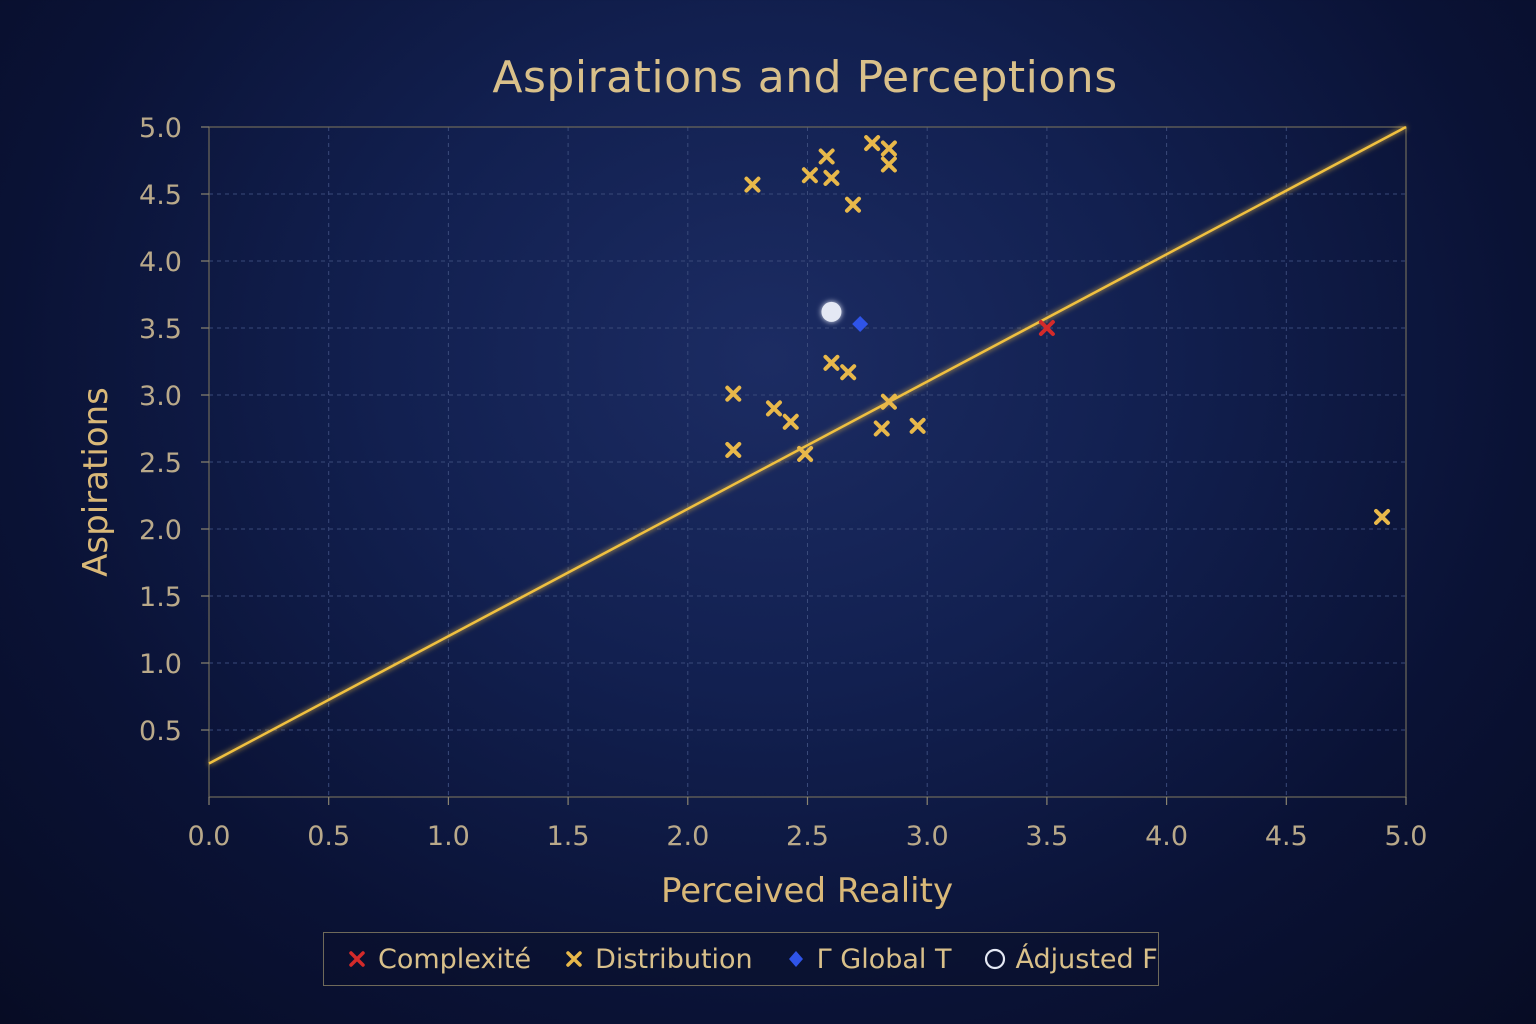 Image resolution: width=1536 pixels, height=1024 pixels. What do you see at coordinates (884, 959) in the screenshot?
I see `legend-label-global: Γ Global T` at bounding box center [884, 959].